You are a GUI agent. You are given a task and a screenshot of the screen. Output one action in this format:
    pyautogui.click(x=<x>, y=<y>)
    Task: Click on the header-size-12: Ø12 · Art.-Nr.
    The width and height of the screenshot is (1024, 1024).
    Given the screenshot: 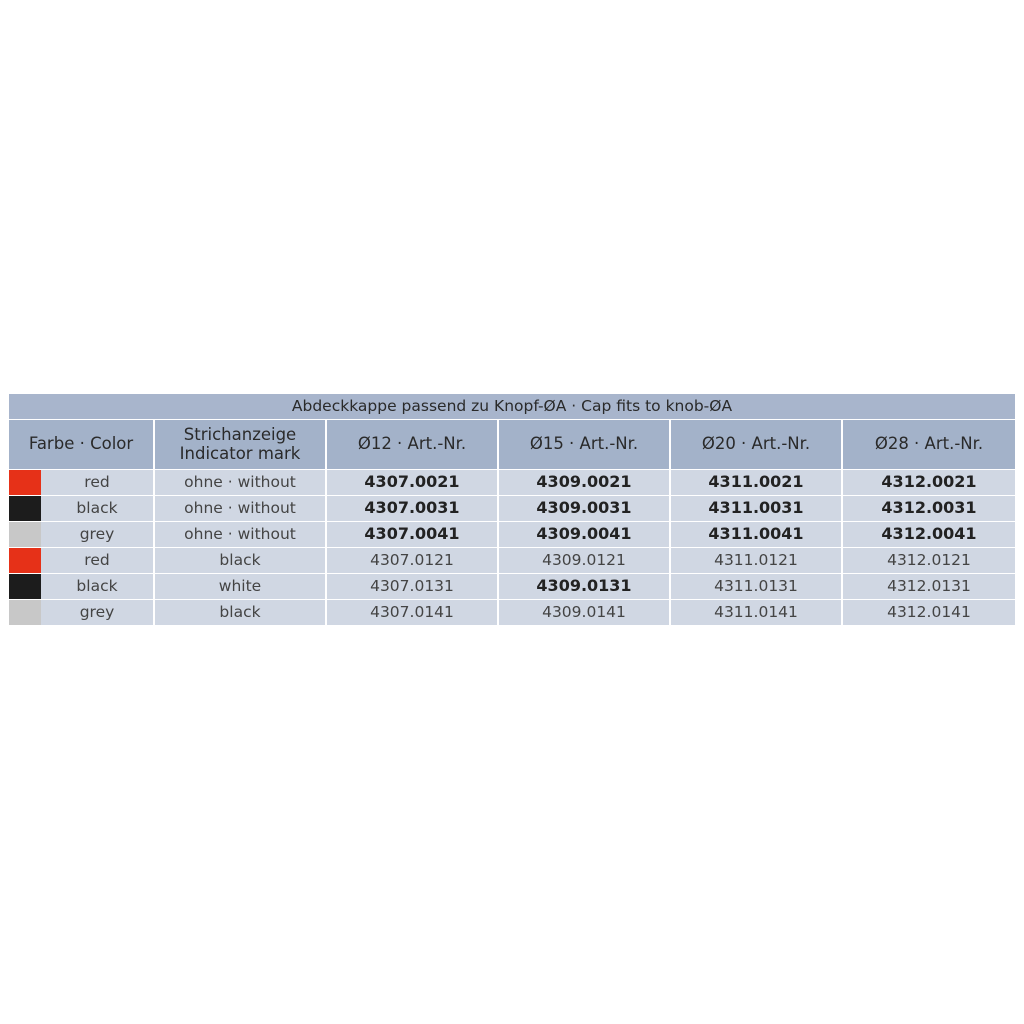 What is the action you would take?
    pyautogui.click(x=413, y=444)
    